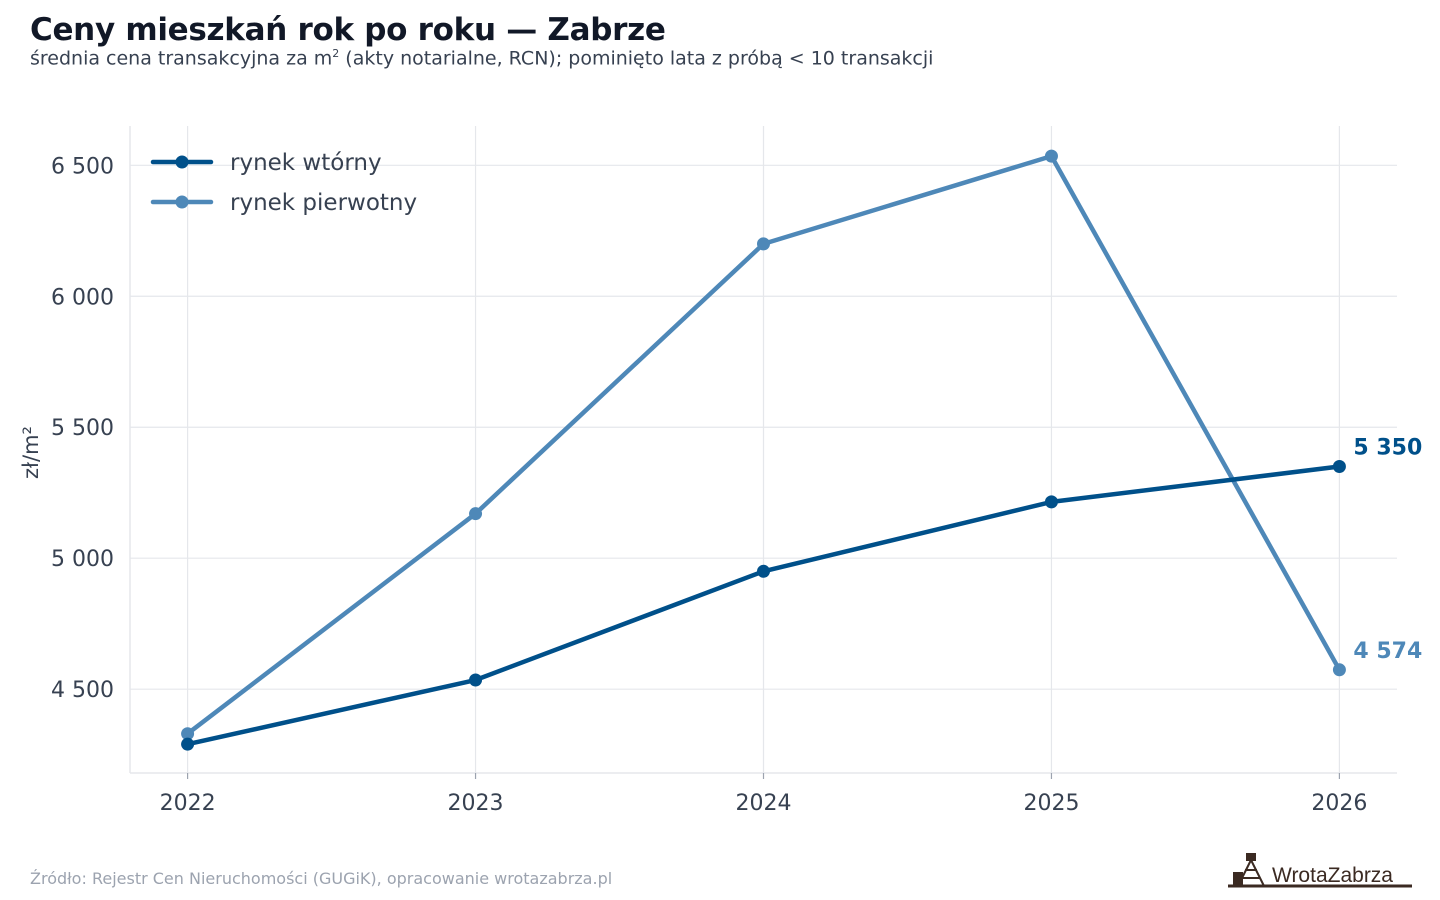  I want to click on legend-label: rynek wtórny, so click(306, 163).